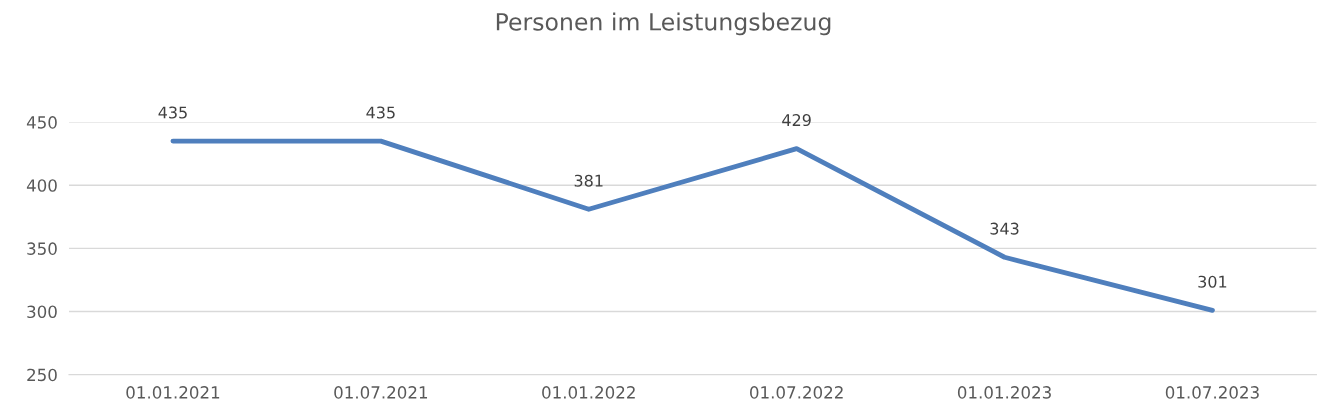 Image resolution: width=1327 pixels, height=414 pixels. What do you see at coordinates (1212, 281) in the screenshot?
I see `data-label: 301` at bounding box center [1212, 281].